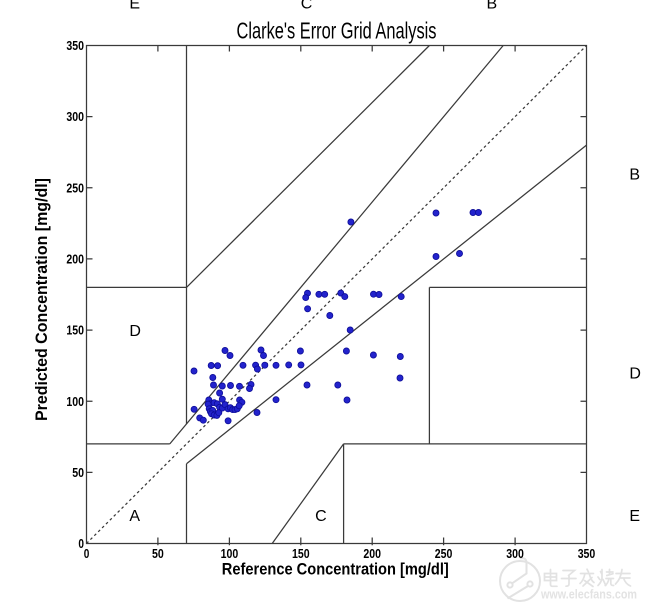 Image resolution: width=650 pixels, height=611 pixels. I want to click on svg-text: A, so click(134, 516).